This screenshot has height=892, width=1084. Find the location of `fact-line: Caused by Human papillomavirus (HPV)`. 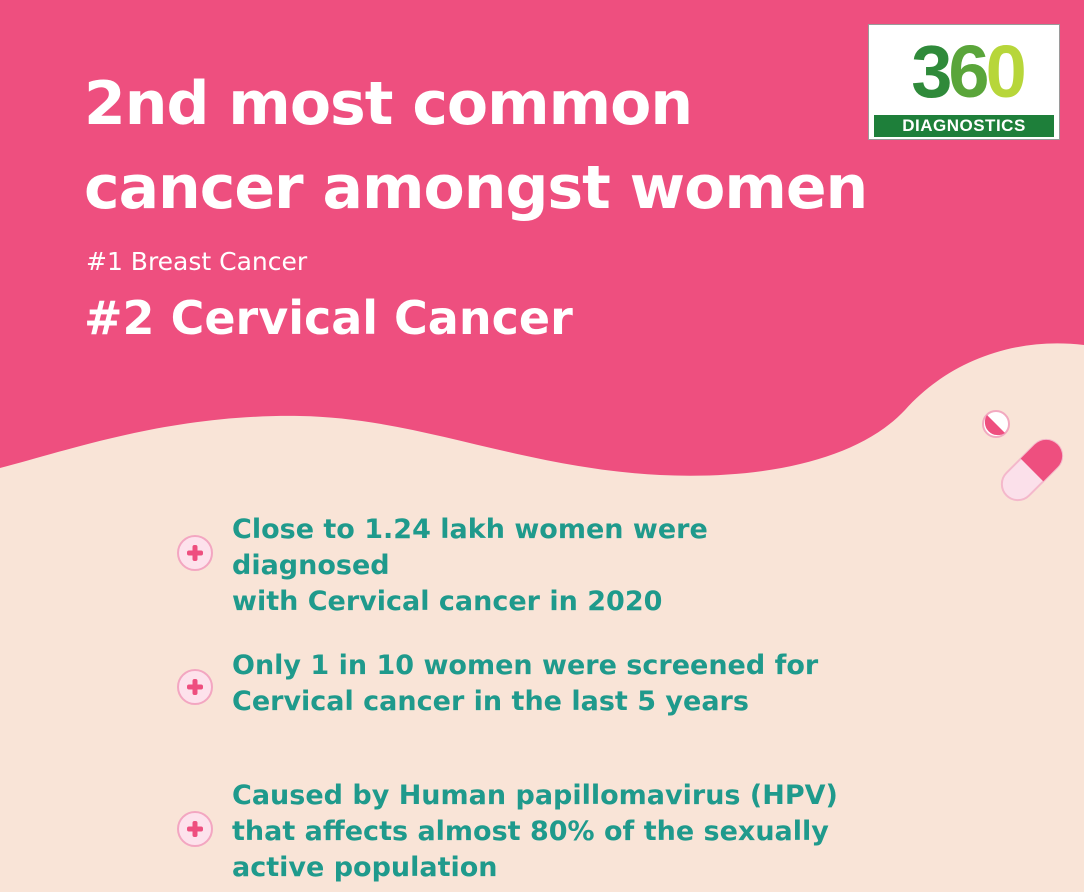

fact-line: Caused by Human papillomavirus (HPV) is located at coordinates (535, 795).